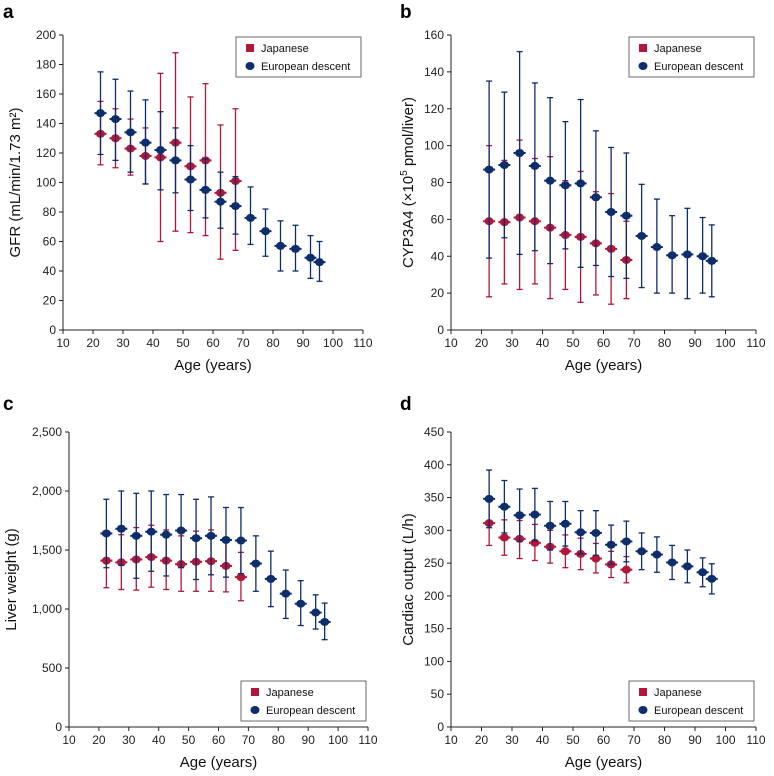  I want to click on y-tick-label: 60, so click(50, 242).